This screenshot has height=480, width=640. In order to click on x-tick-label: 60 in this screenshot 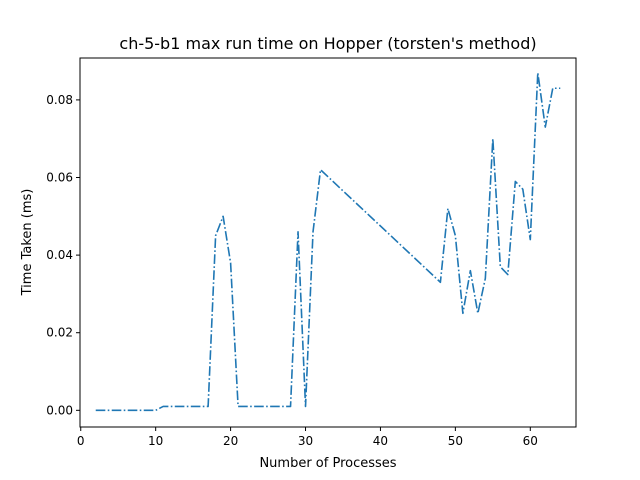, I will do `click(530, 441)`.